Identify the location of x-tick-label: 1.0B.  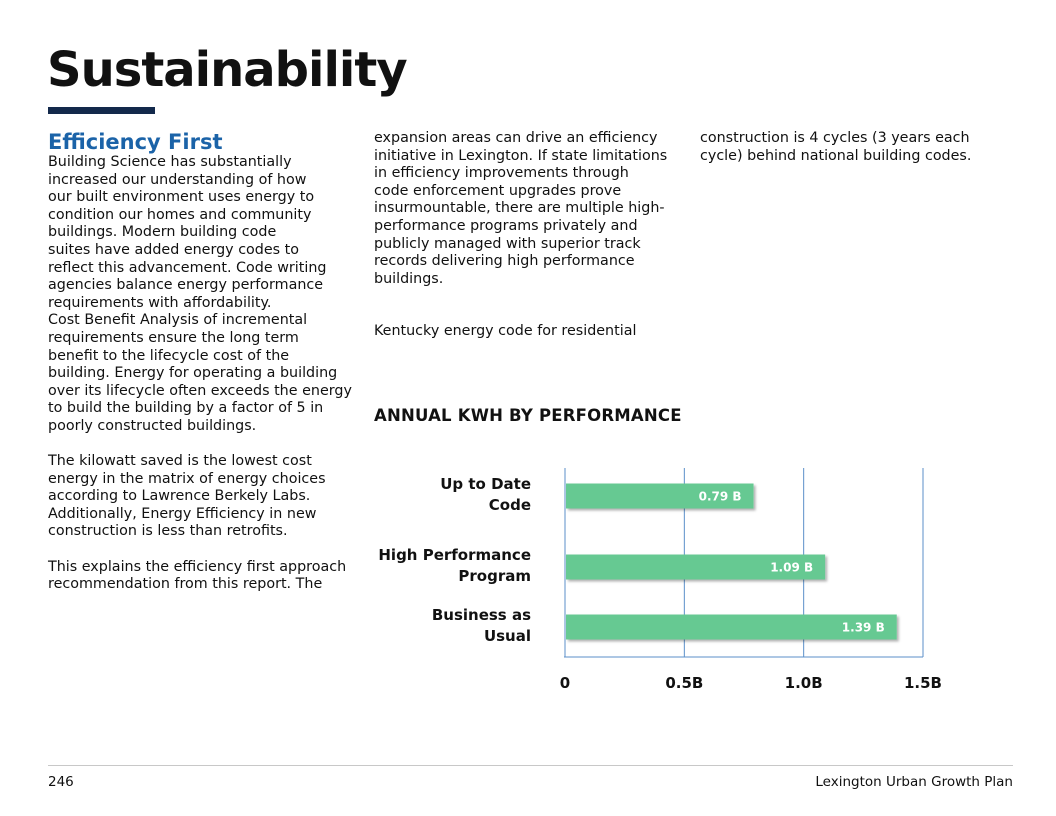
(804, 683).